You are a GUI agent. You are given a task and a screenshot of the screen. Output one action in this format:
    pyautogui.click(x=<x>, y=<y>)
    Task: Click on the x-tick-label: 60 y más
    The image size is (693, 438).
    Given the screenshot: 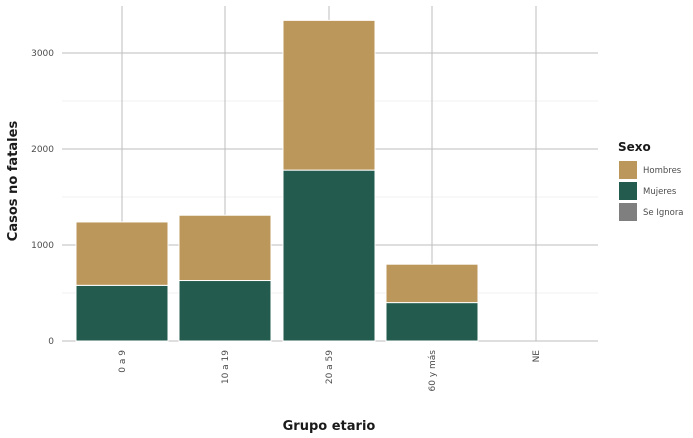 What is the action you would take?
    pyautogui.click(x=433, y=371)
    